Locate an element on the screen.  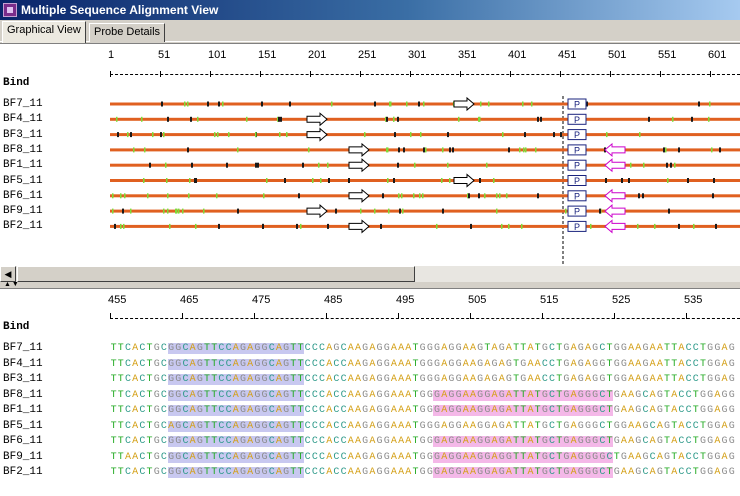
overview-sequence-name: BF3_11 is located at coordinates (23, 134).